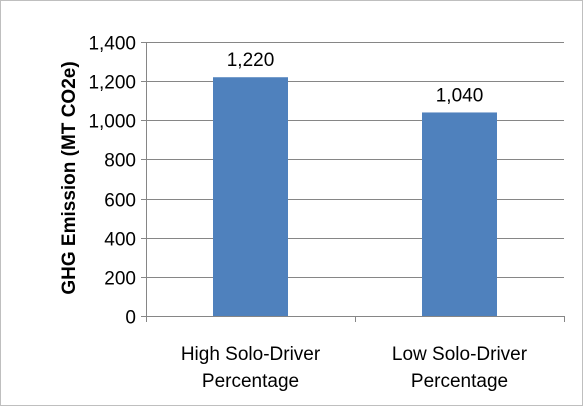 The image size is (584, 408). Describe the element at coordinates (112, 122) in the screenshot. I see `y-tick-label: 1,000` at that location.